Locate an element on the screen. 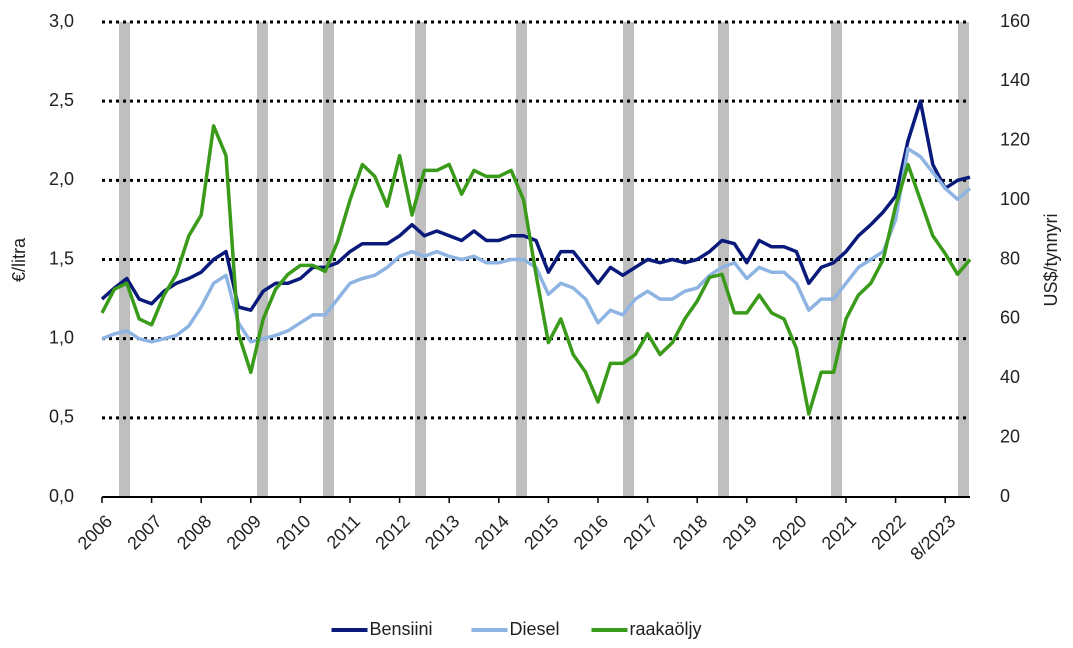  x-tick-label: 2014 is located at coordinates (492, 532).